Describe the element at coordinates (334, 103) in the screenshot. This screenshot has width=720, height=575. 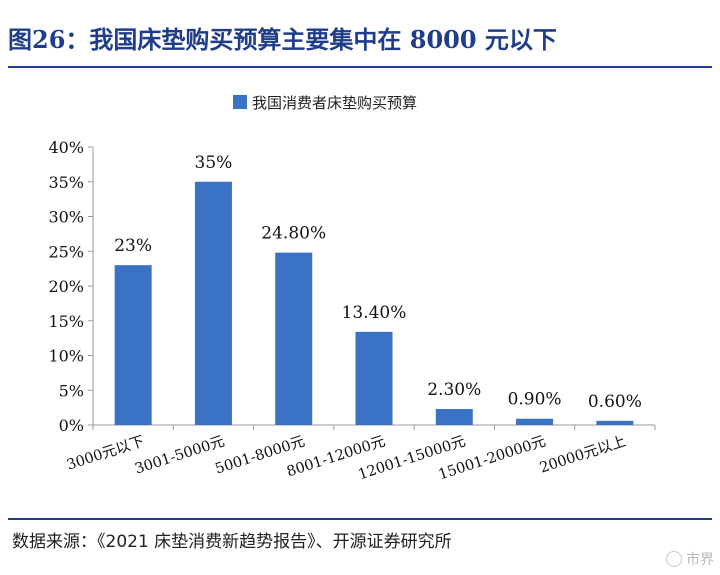
I see `legend-label: 我国消费者床垫购买预算` at that location.